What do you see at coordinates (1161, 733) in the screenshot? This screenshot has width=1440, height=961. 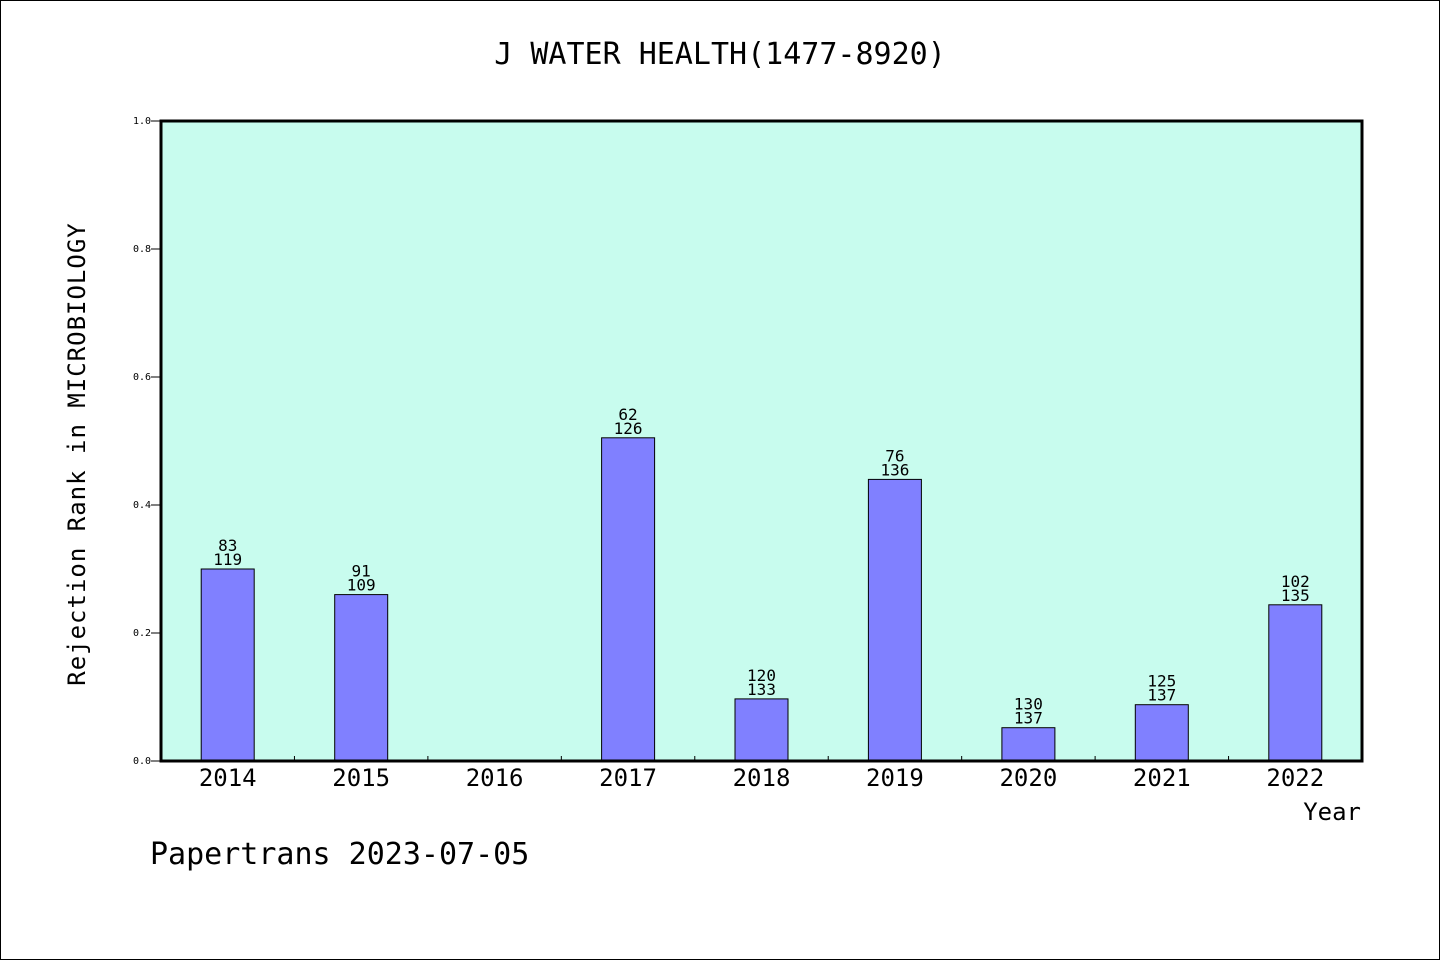 I see `bar-2021` at bounding box center [1161, 733].